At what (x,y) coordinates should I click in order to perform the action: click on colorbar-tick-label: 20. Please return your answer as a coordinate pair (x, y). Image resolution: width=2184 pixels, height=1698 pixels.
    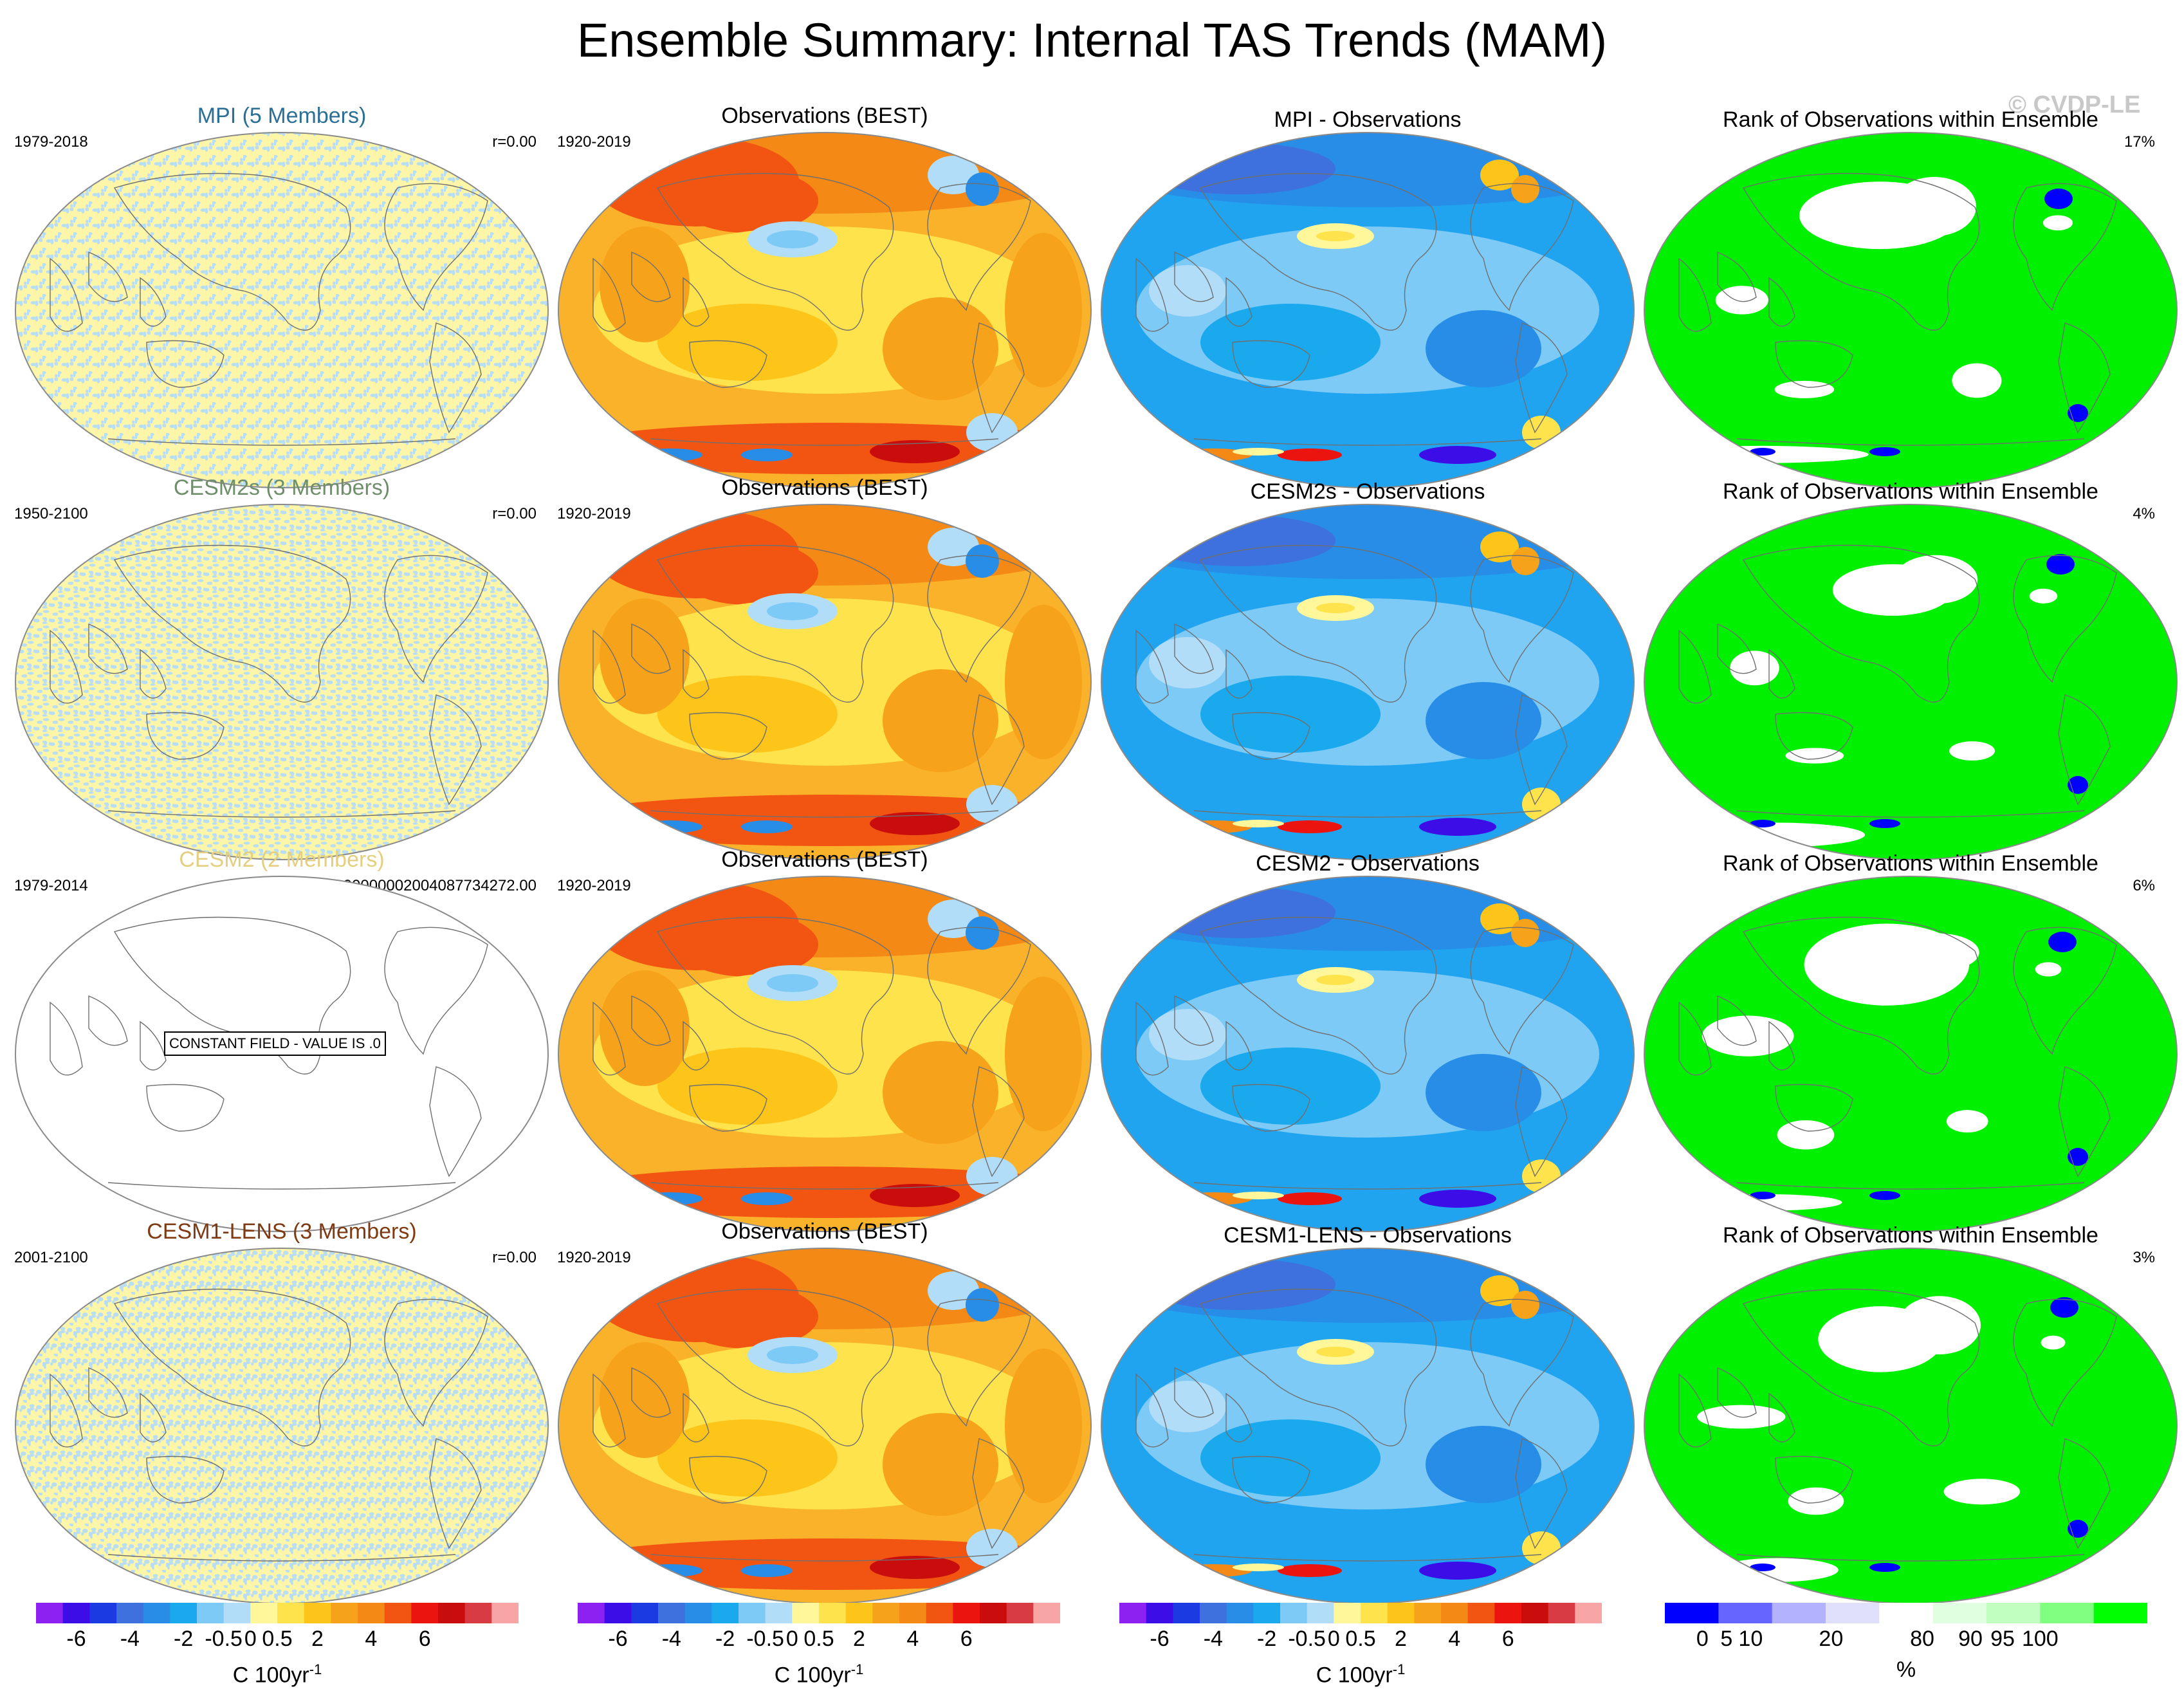
    Looking at the image, I should click on (1831, 1639).